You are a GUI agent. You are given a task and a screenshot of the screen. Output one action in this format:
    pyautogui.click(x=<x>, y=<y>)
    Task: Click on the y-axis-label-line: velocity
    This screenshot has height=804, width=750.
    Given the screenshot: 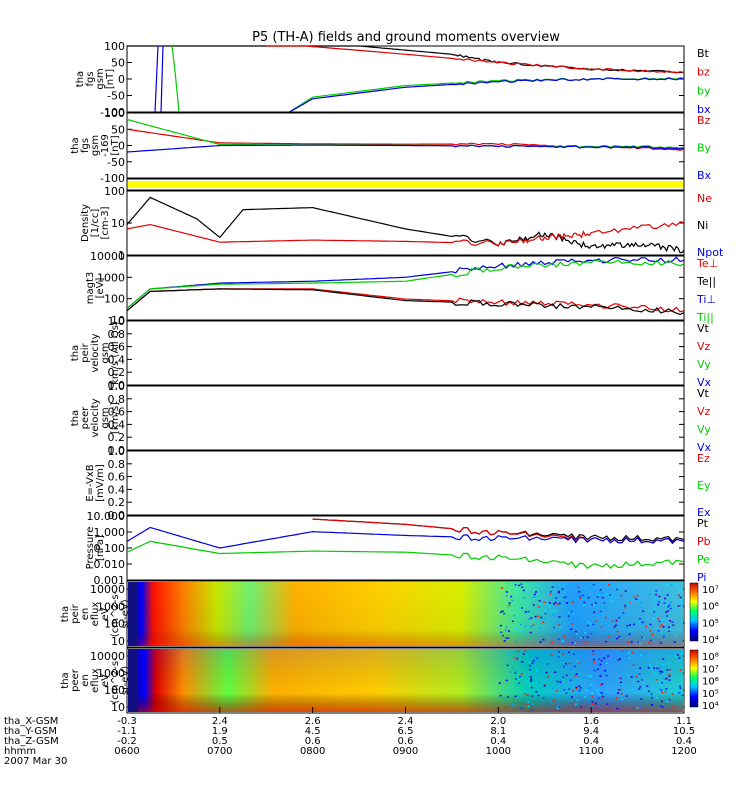 What is the action you would take?
    pyautogui.click(x=95, y=417)
    